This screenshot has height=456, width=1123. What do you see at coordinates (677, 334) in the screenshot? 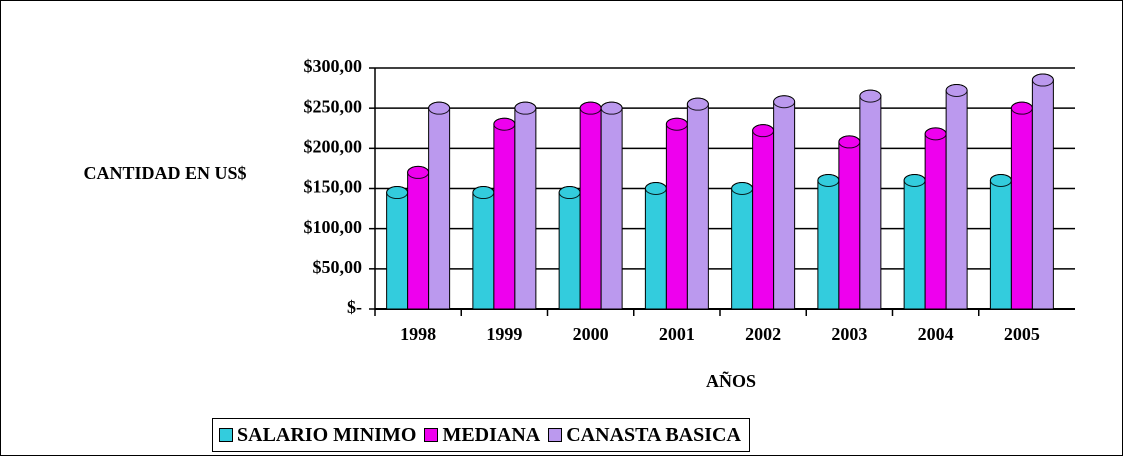
I see `x-tick-label: 2001` at bounding box center [677, 334].